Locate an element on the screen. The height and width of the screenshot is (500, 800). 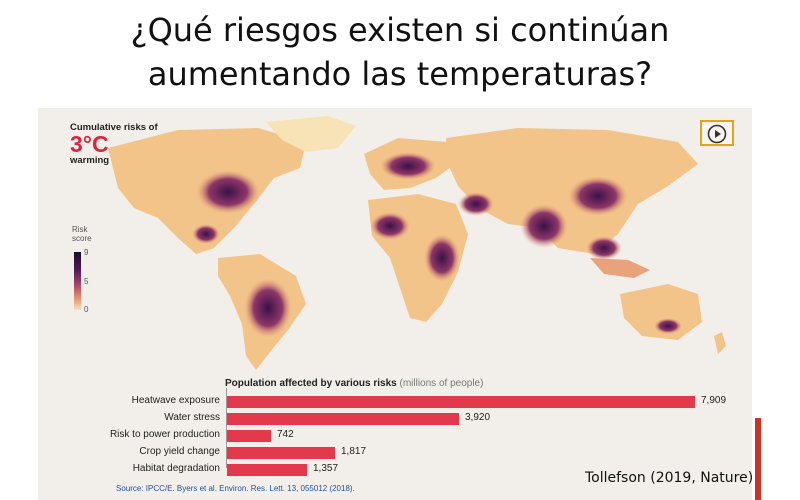
risk-legend-title-line-1: Risk is located at coordinates (80, 229).